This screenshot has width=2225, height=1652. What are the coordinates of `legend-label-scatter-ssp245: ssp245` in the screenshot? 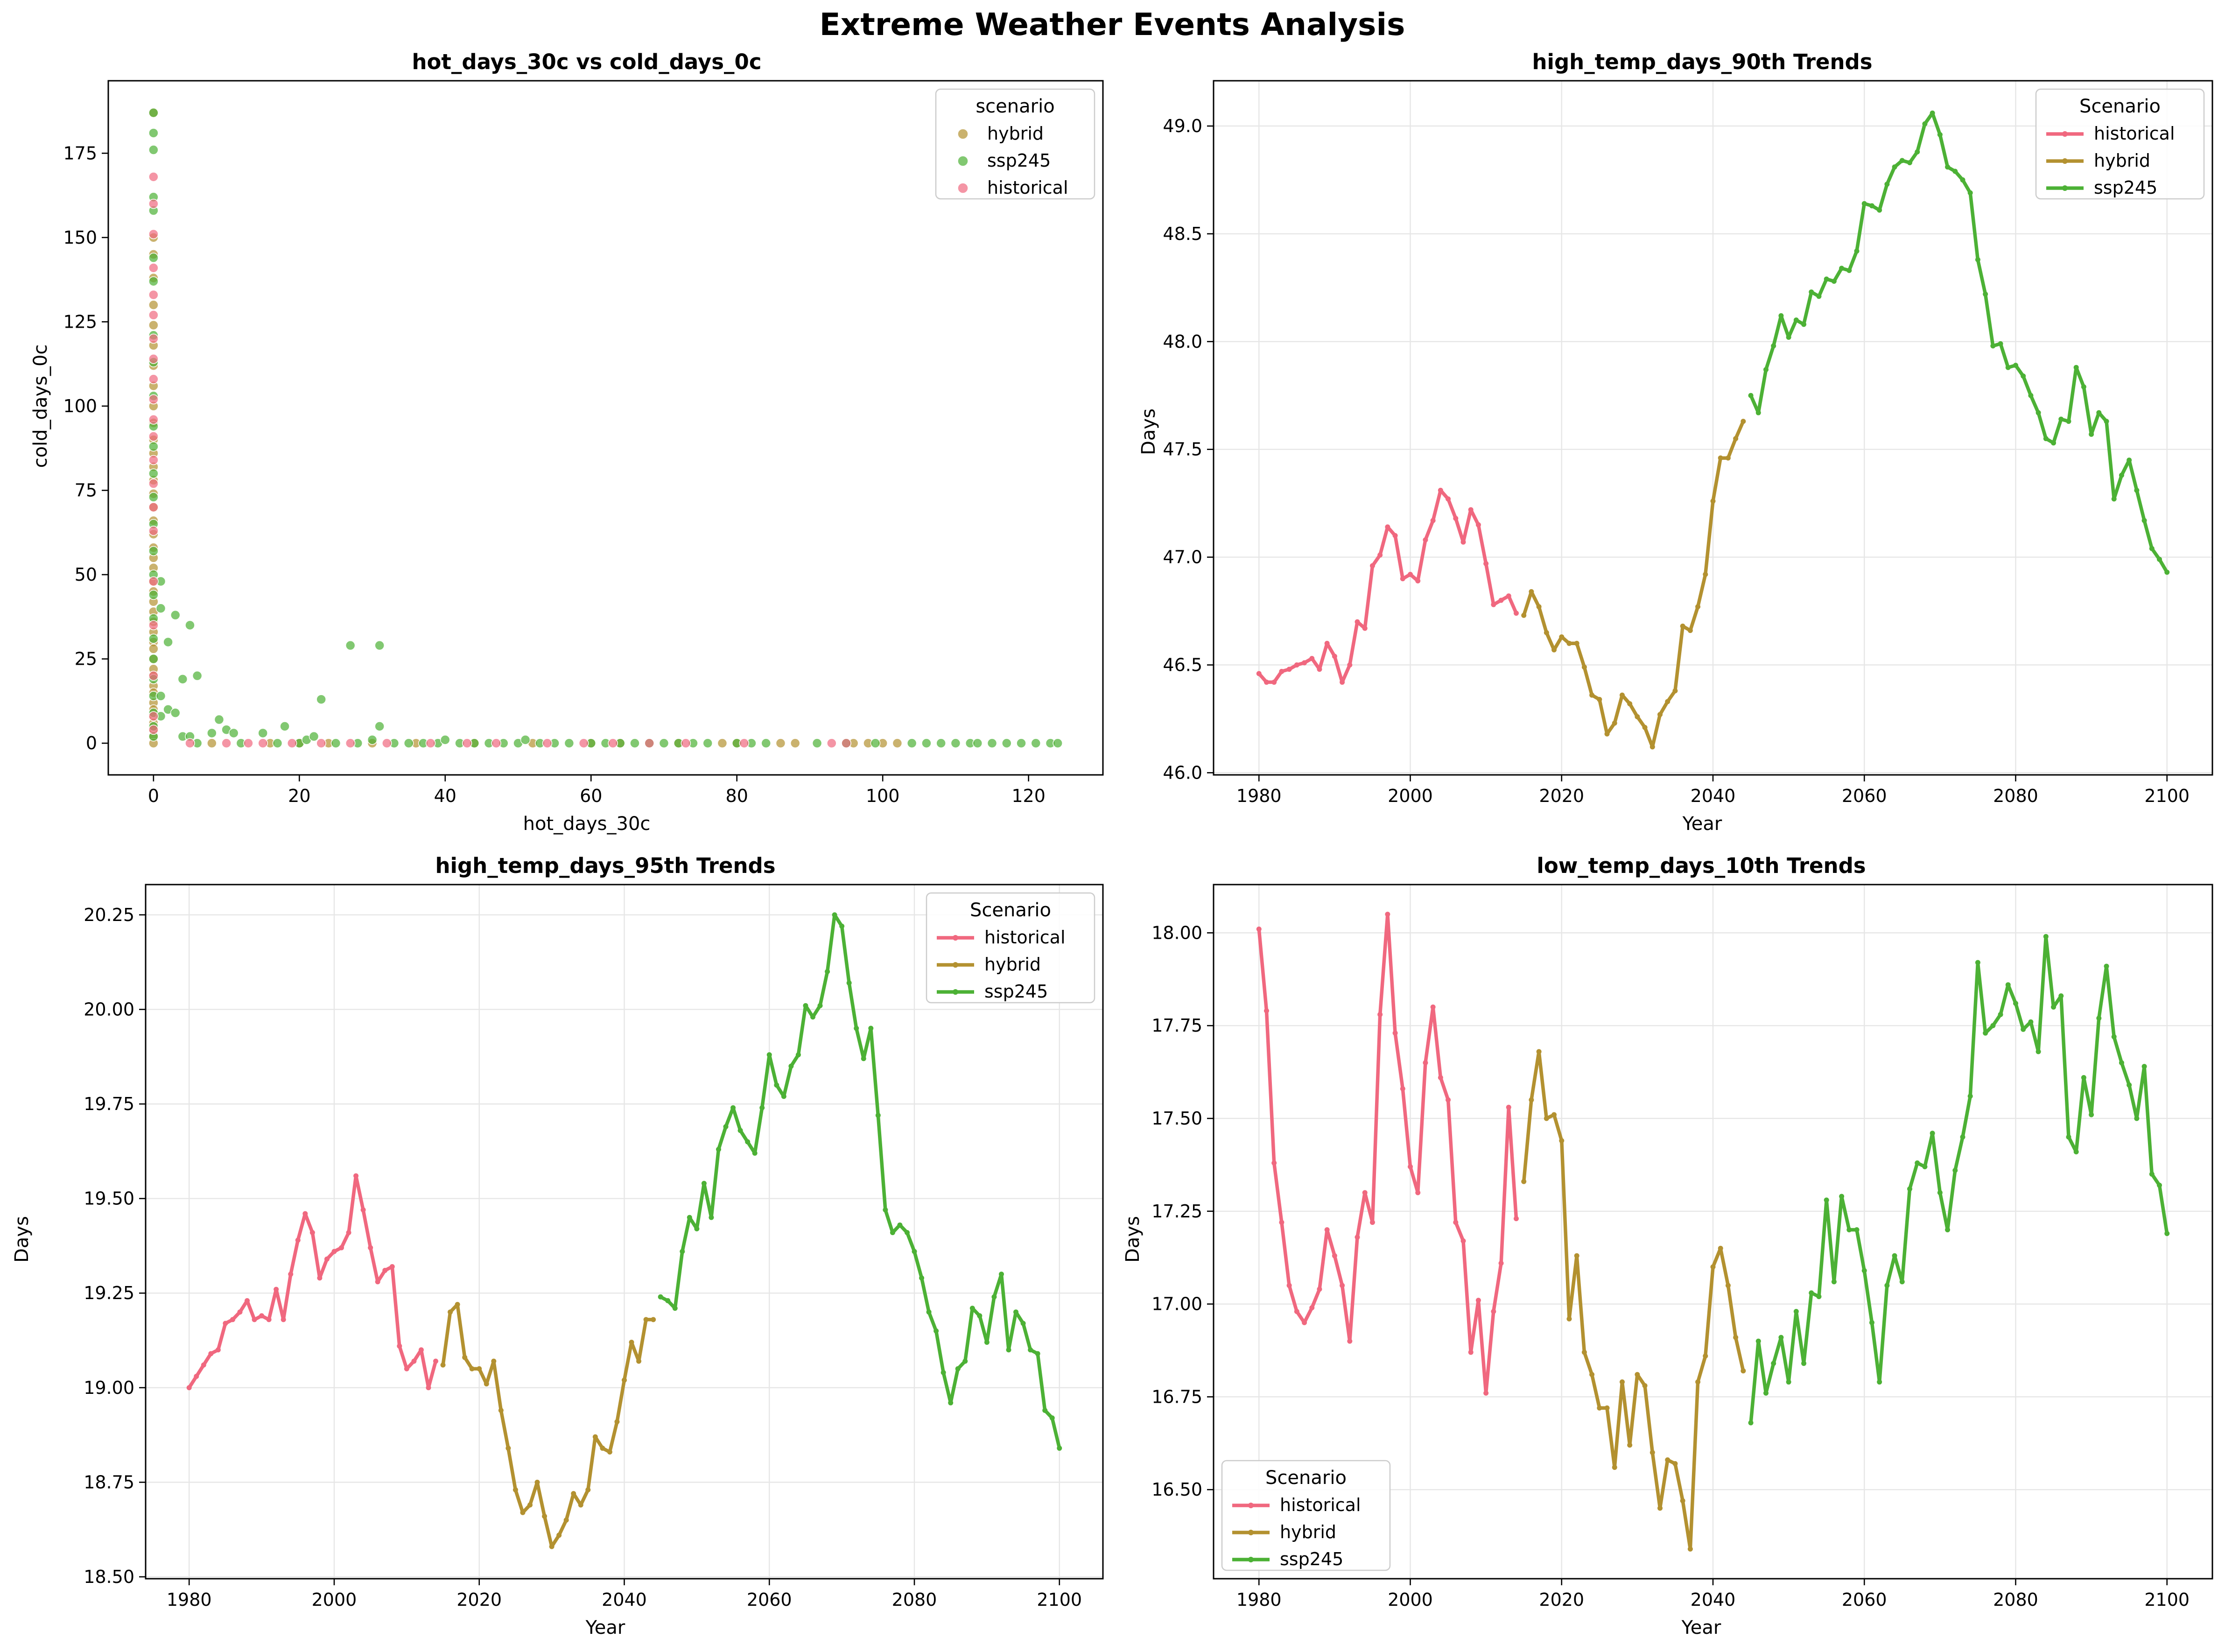 It's located at (1019, 160).